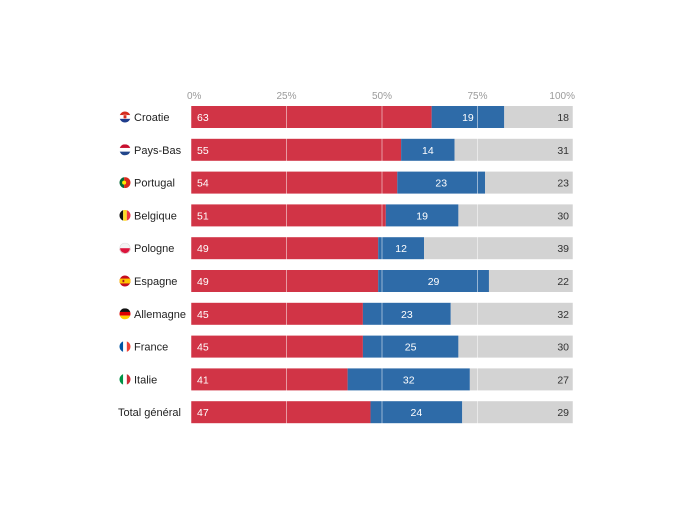  I want to click on bar-pays-bas-blue, so click(428, 149).